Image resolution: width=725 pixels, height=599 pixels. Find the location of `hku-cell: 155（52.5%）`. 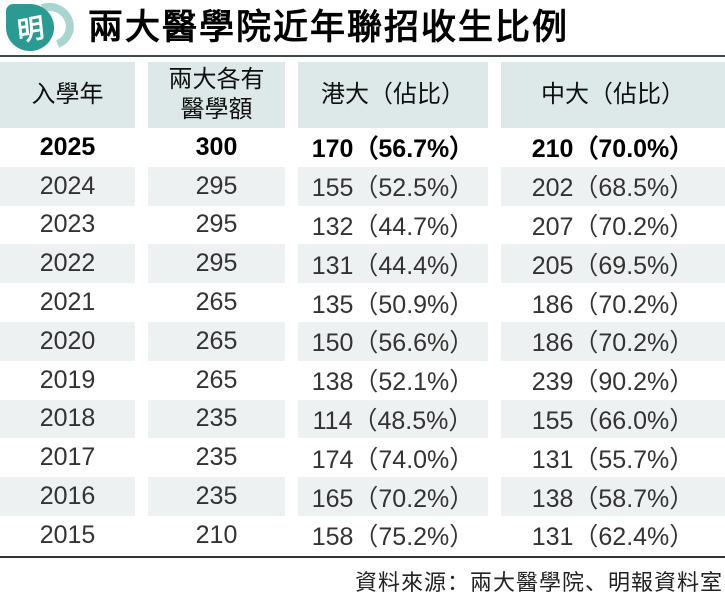

hku-cell: 155（52.5%） is located at coordinates (393, 186).